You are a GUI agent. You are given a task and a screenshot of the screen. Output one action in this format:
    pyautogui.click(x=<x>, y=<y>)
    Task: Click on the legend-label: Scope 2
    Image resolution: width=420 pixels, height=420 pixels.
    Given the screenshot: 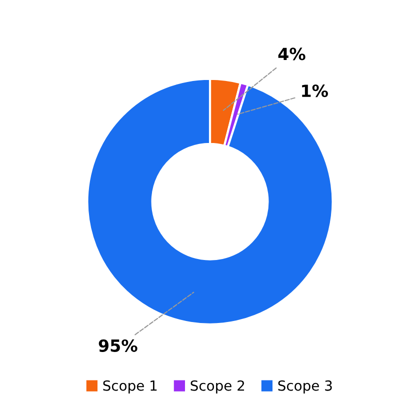 What is the action you would take?
    pyautogui.click(x=217, y=387)
    